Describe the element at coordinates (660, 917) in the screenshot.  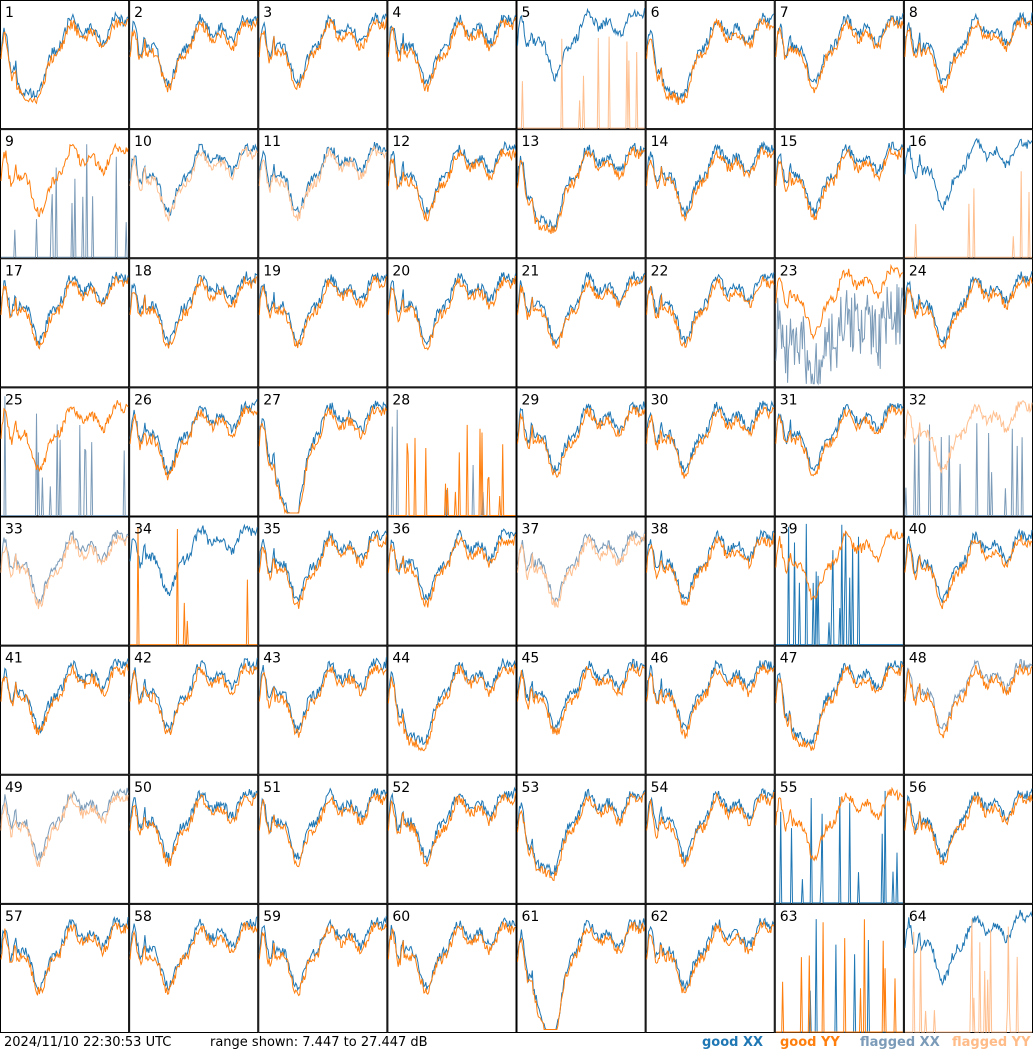
I see `tile-label: 62` at that location.